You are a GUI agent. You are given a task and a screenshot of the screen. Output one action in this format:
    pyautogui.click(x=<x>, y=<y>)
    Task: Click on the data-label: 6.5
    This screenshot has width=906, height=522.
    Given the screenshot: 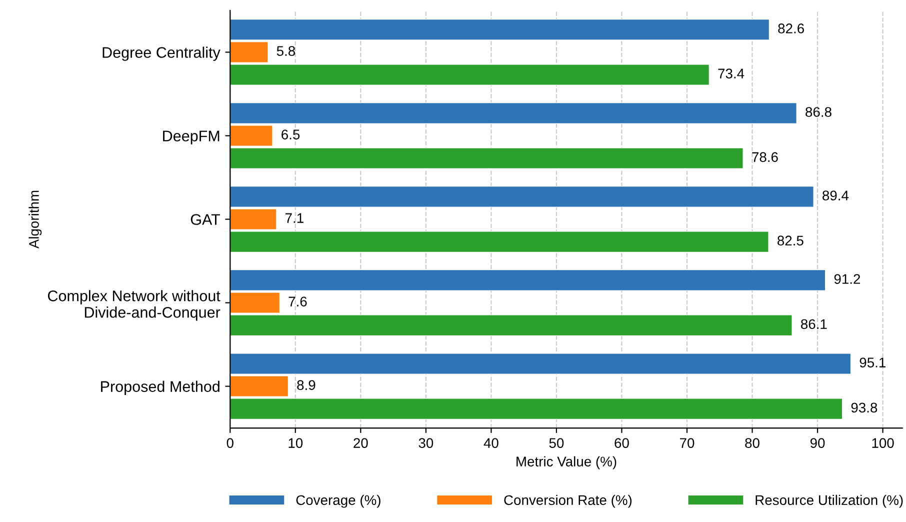 What is the action you would take?
    pyautogui.click(x=291, y=135)
    